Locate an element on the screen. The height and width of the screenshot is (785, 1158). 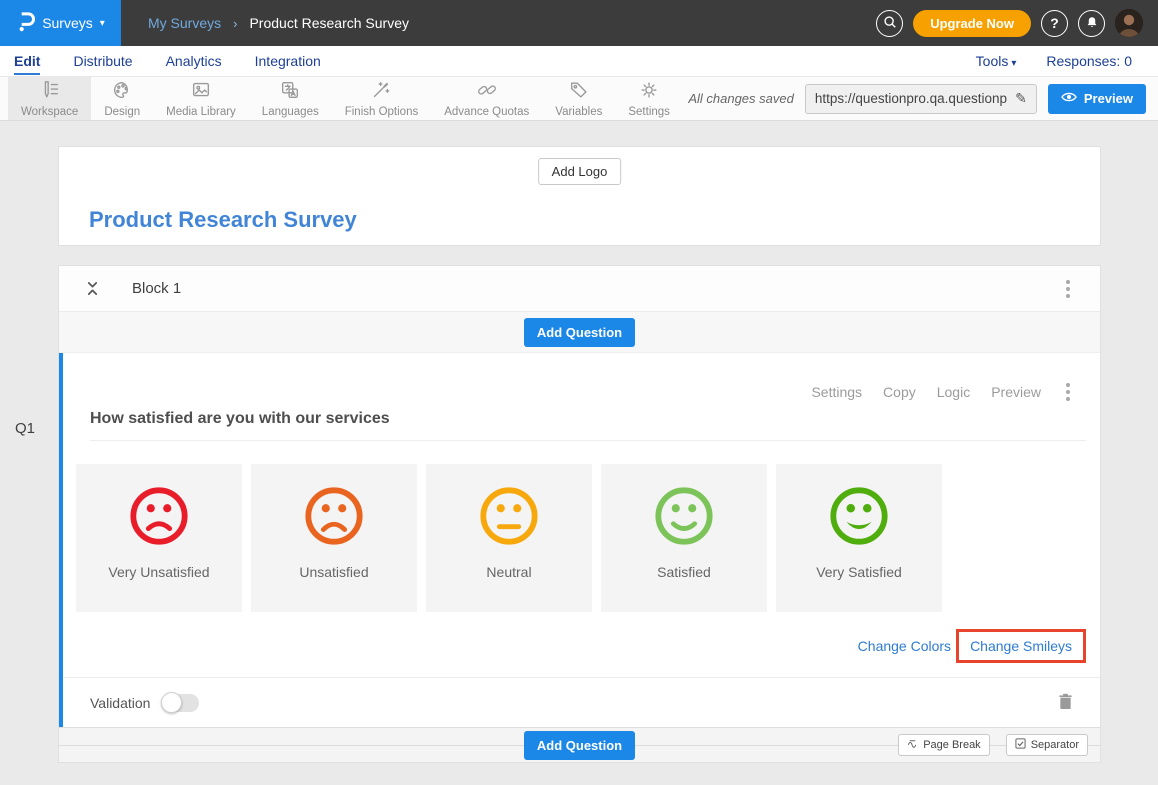
add-logo-button: Add Logo is located at coordinates (579, 171).